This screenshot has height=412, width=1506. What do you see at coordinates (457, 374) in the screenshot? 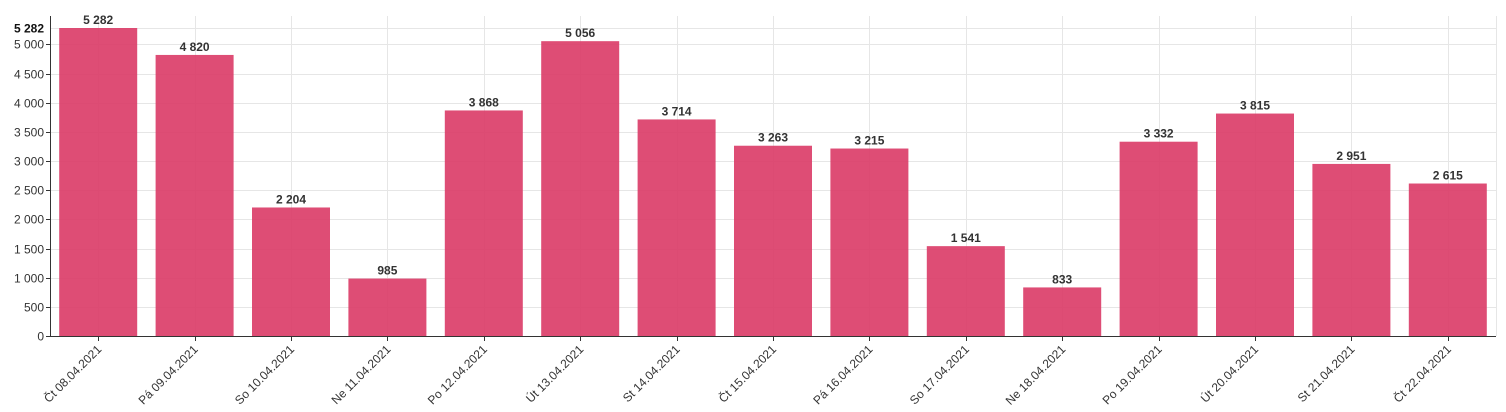
I see `x-tick-label: Po 12.04.2021` at bounding box center [457, 374].